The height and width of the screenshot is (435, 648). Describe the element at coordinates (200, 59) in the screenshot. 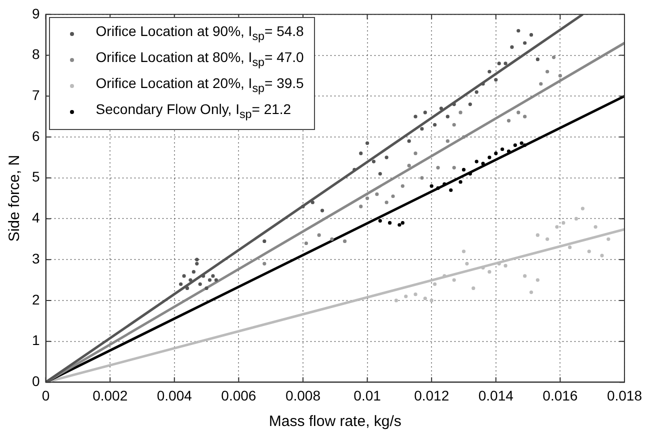

I see `legend-label: Orifice Location at 80%, I$_{sp}$= 47.0` at that location.